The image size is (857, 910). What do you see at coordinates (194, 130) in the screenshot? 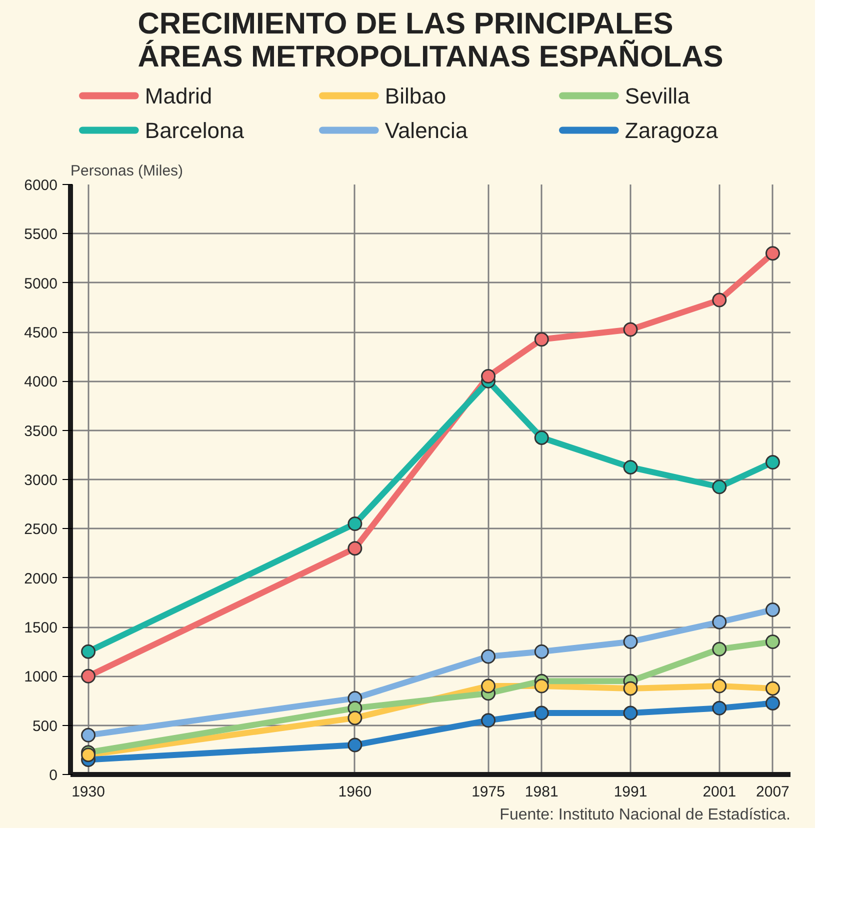
I see `legend-label: Barcelona` at bounding box center [194, 130].